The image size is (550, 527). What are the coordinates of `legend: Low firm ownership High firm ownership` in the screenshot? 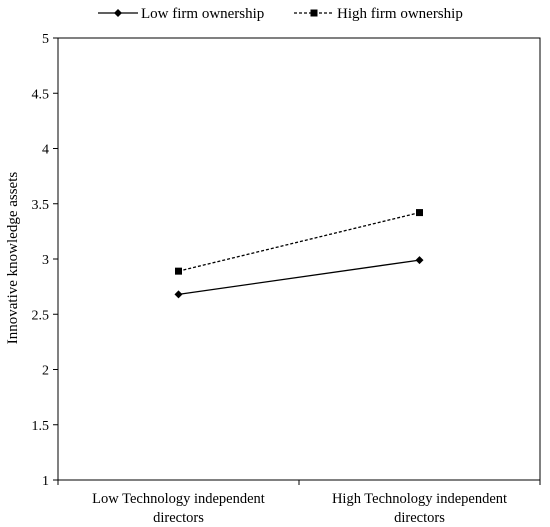 It's located at (280, 14).